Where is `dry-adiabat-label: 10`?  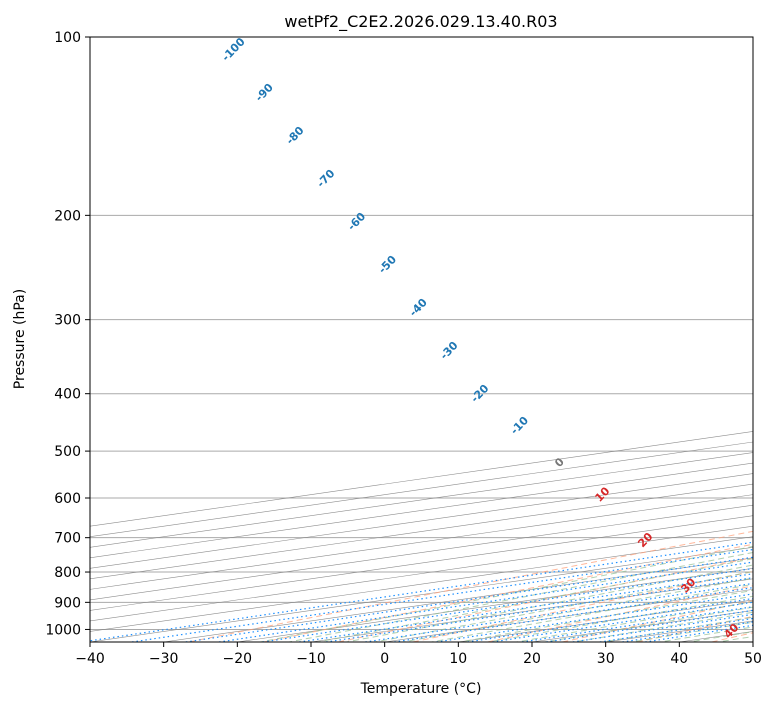
dry-adiabat-label: 10 is located at coordinates (602, 494).